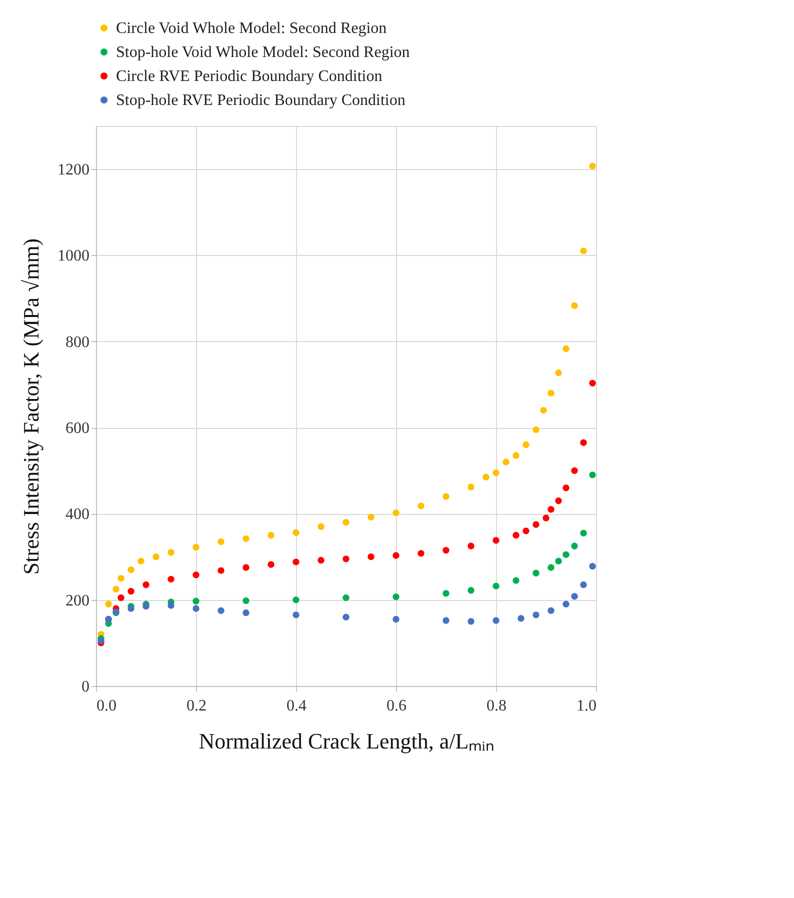 The width and height of the screenshot is (794, 898). I want to click on x-tick-label: 0.8, so click(496, 706).